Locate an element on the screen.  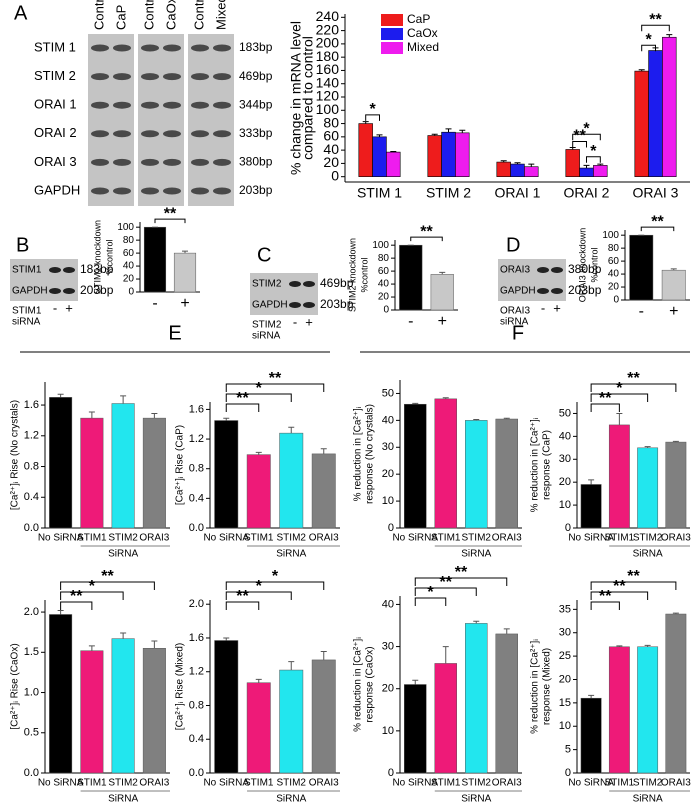
y-tick-label: 5 is located at coordinates (568, 750).